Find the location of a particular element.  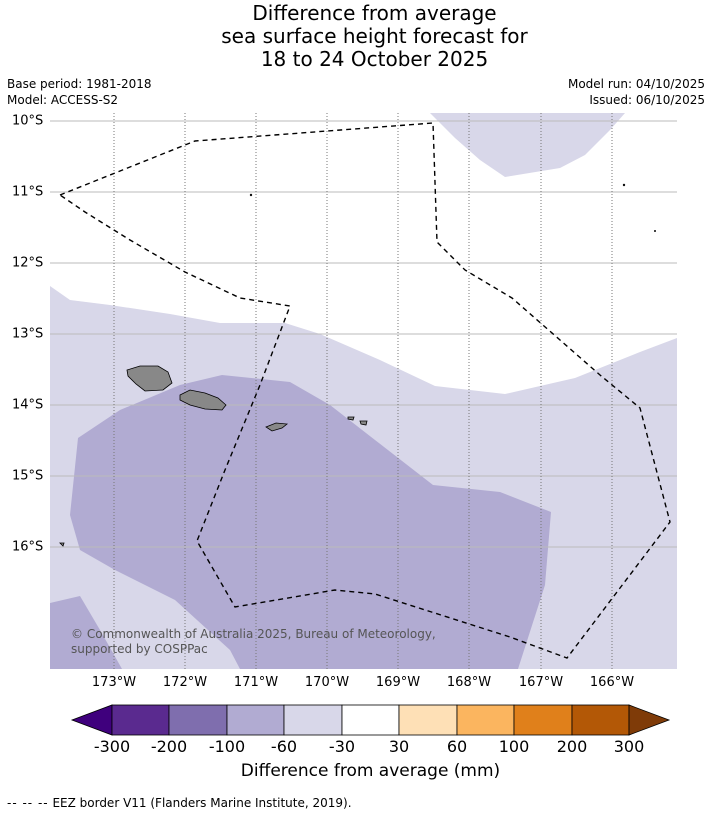

colorbar-tick-3: -100 is located at coordinates (227, 746).